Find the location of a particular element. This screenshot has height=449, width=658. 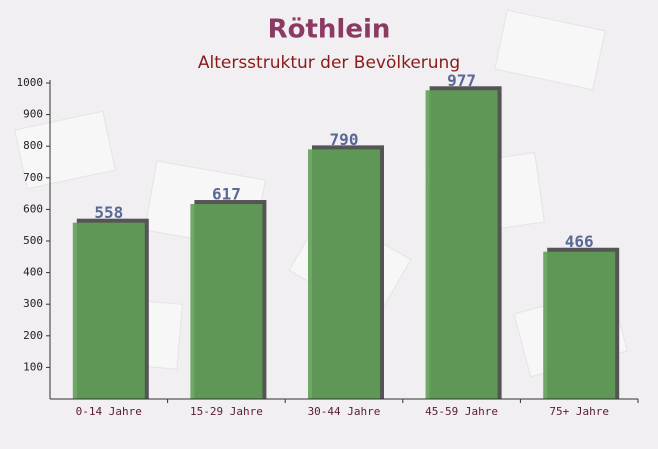

value-label: 790 is located at coordinates (344, 139).